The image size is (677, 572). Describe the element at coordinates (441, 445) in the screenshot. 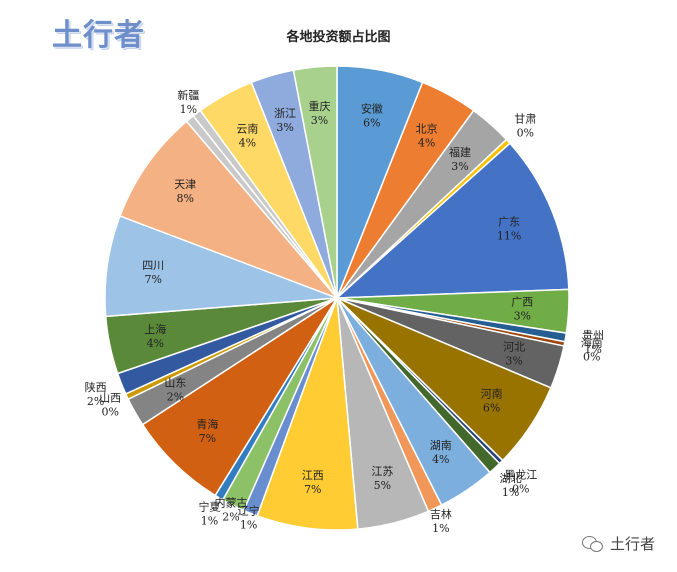

I see `slice-label: 湖南` at that location.